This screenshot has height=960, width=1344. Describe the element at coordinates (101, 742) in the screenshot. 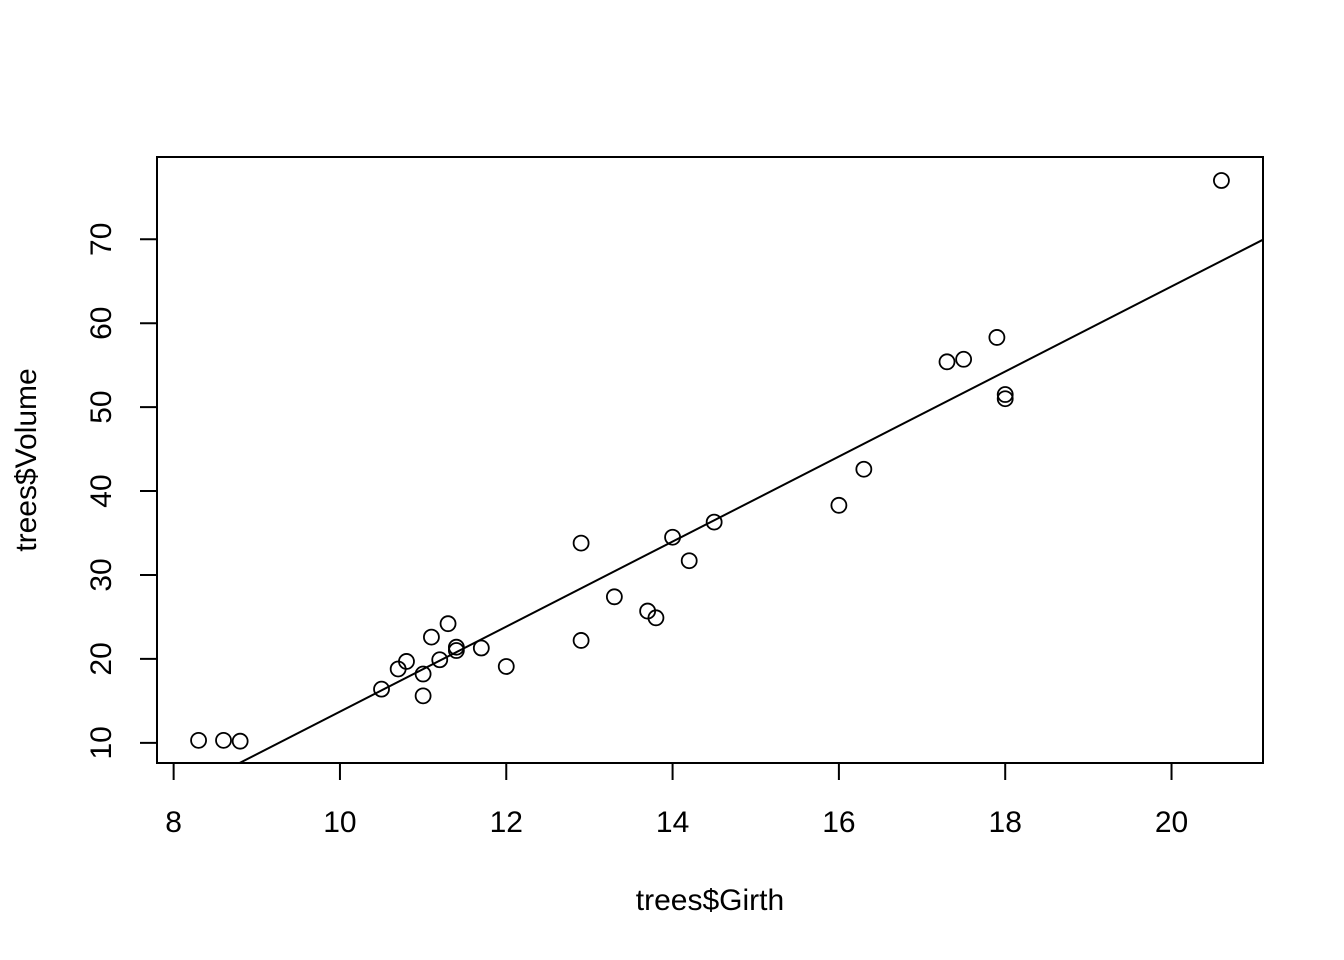

I see `y-tick-label: 10` at that location.